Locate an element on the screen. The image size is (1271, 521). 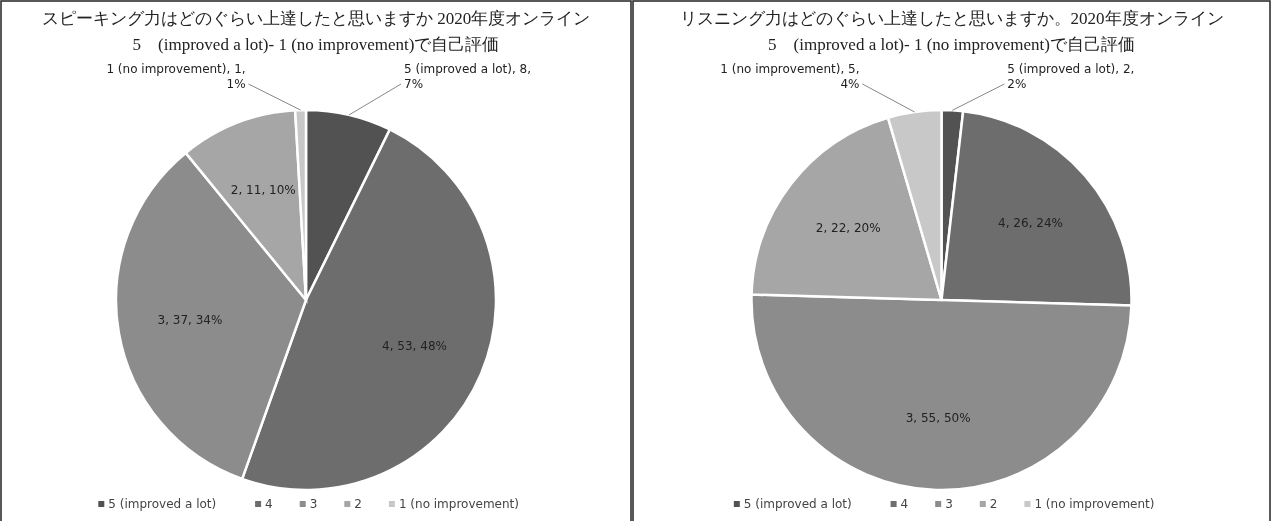
chart-title: リスニング力はどのぐらい上達したと思いますか。2020年度オンライン is located at coordinates (951, 18).